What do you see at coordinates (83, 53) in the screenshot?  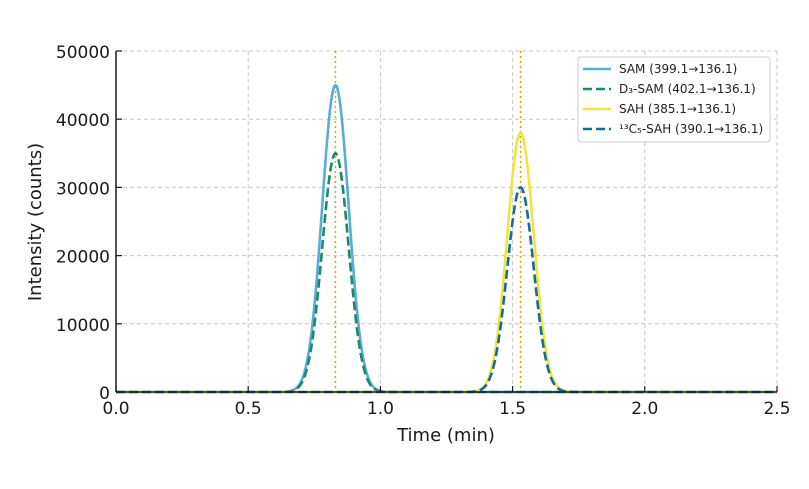 I see `y-tick-label: 50000` at bounding box center [83, 53].